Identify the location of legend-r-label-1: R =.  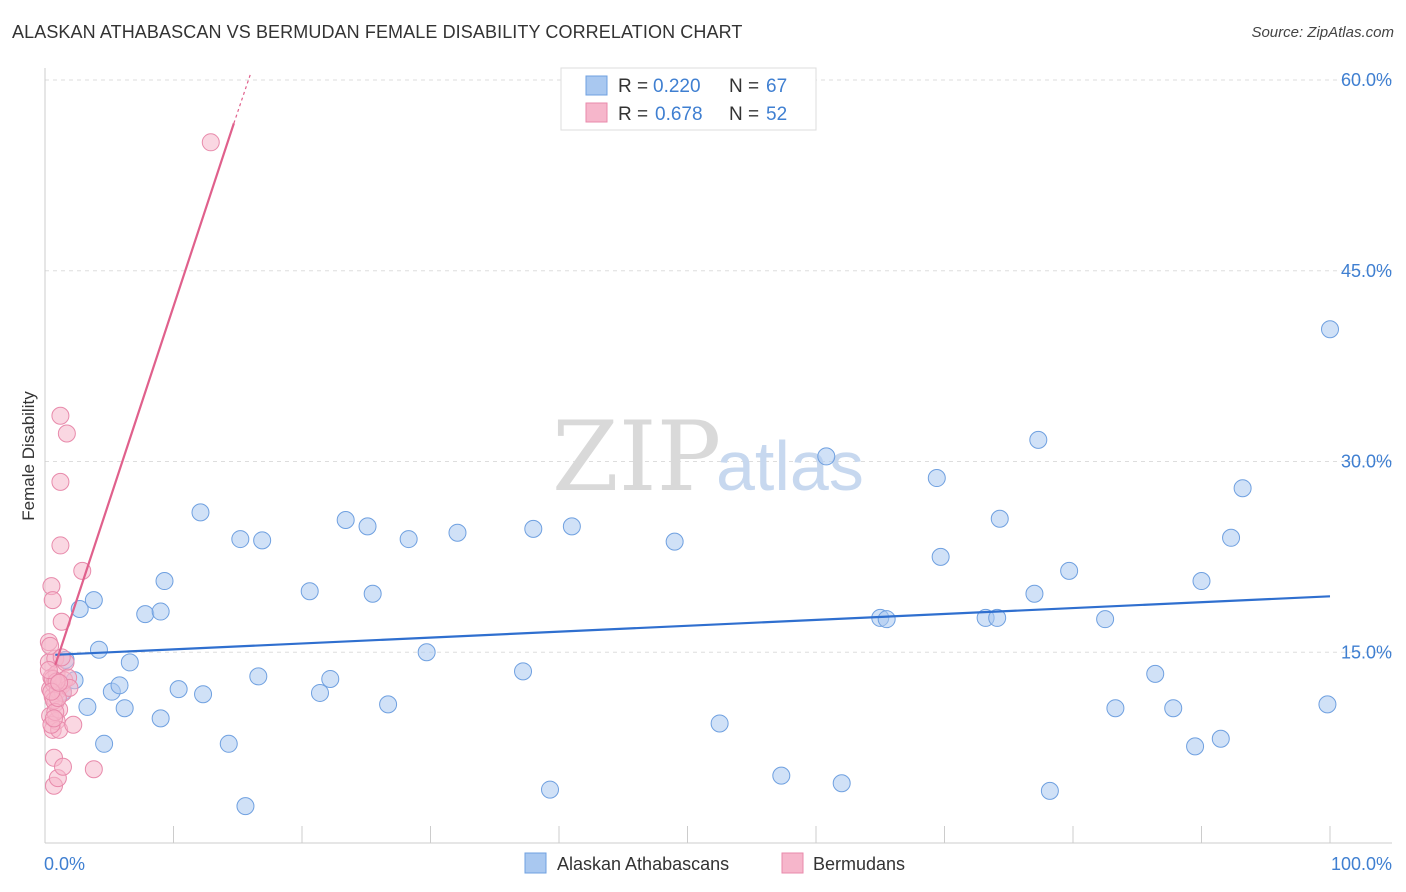
(633, 86).